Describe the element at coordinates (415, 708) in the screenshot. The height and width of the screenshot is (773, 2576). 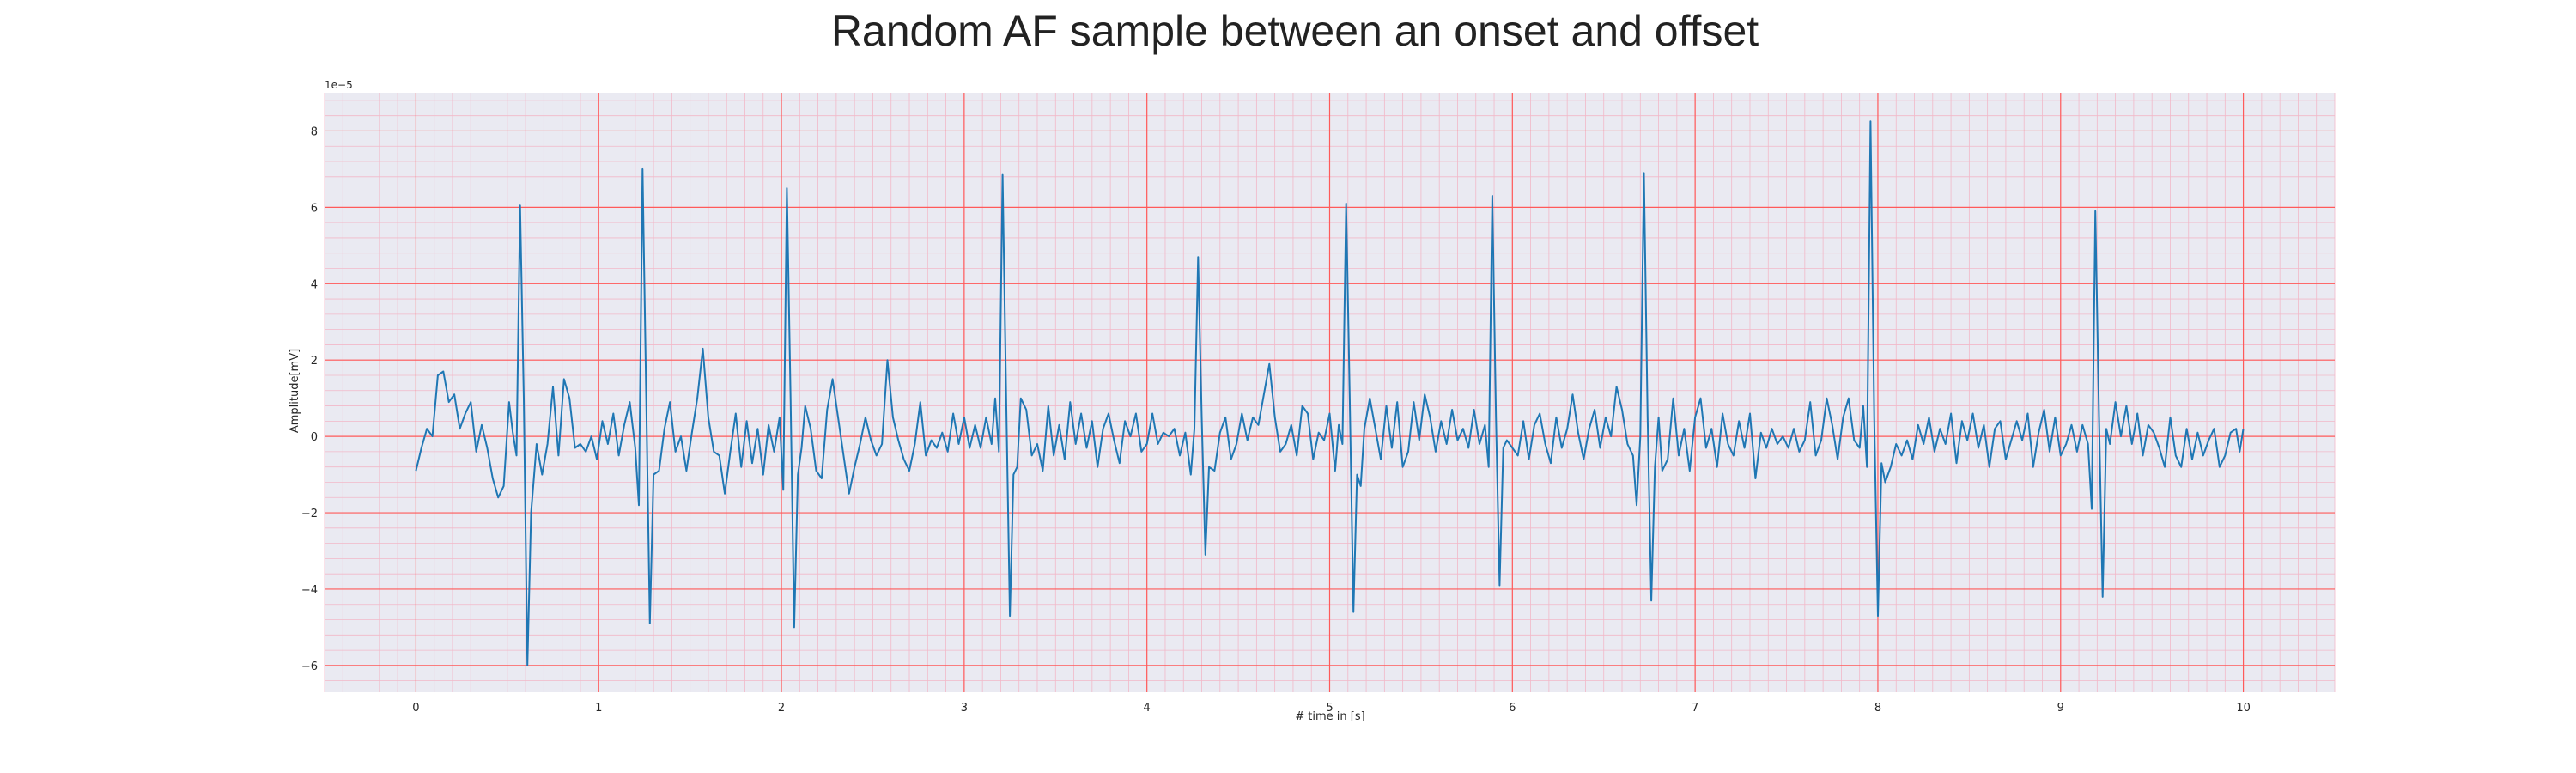
I see `x-tick-label: 0` at that location.